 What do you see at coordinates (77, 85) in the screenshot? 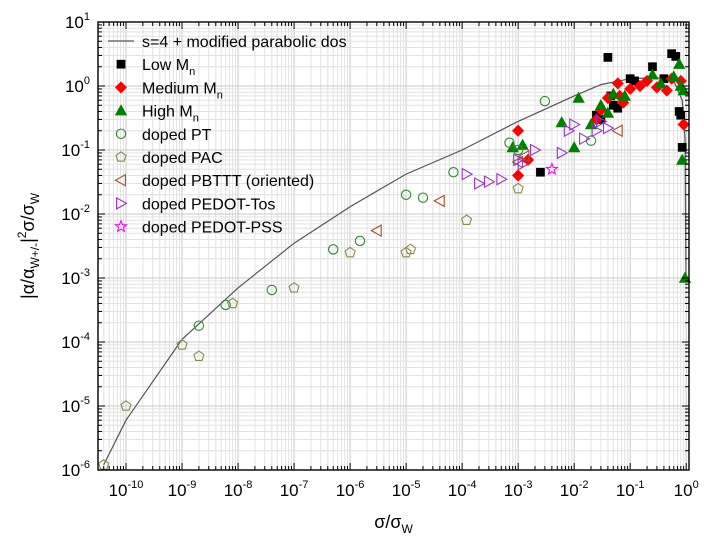
I see `y-tick-label: 10⁰` at bounding box center [77, 85].